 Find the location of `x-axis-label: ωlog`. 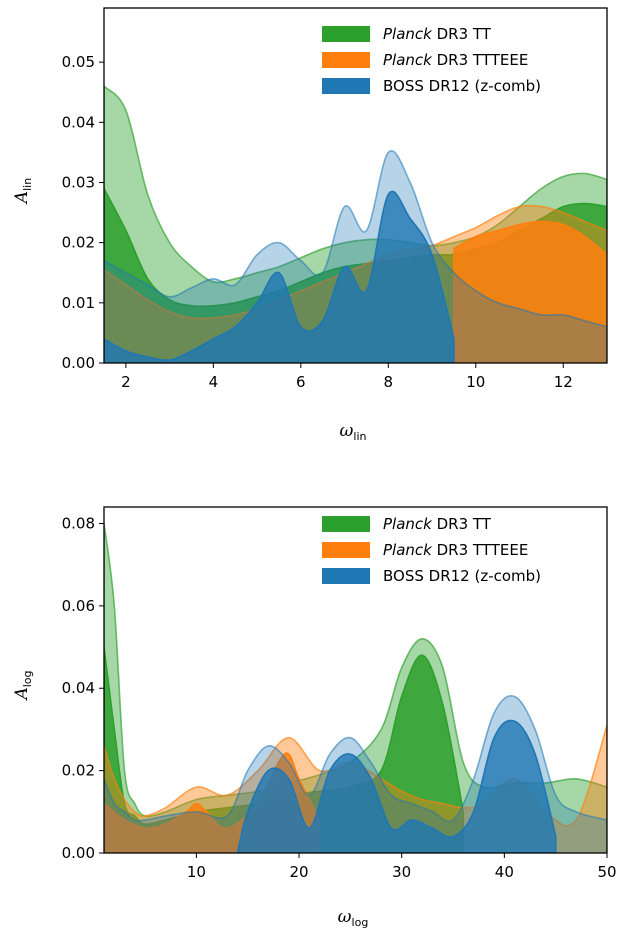

x-axis-label: ωlog is located at coordinates (353, 918).